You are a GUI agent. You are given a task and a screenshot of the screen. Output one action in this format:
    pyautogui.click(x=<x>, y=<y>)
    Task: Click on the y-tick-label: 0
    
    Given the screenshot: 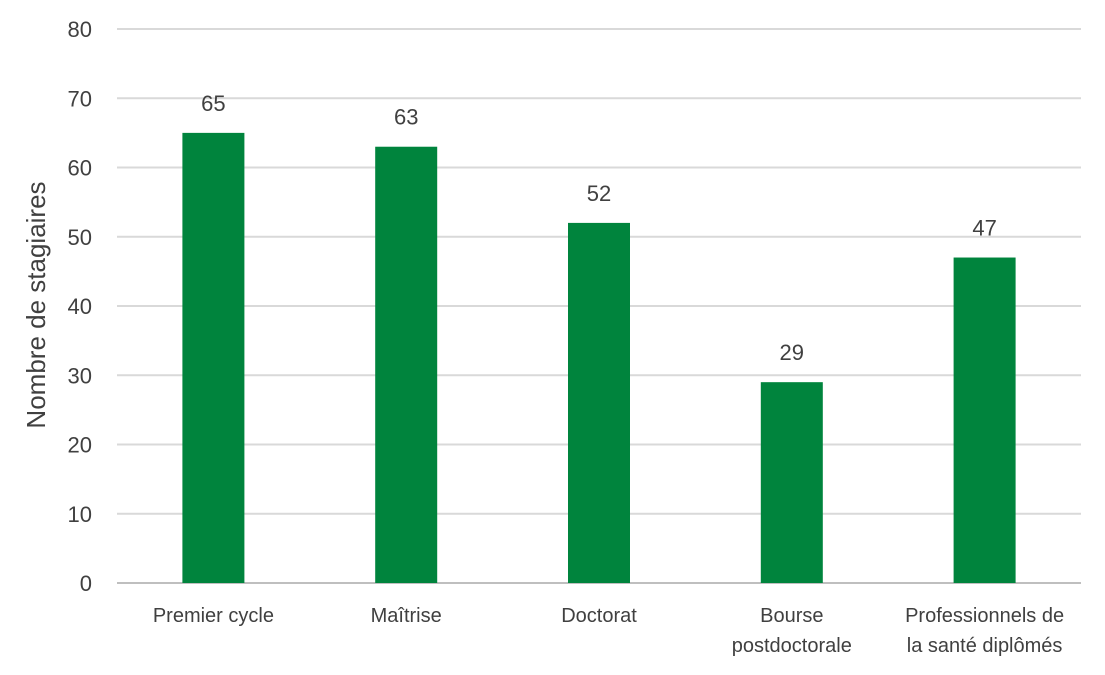 What is the action you would take?
    pyautogui.click(x=86, y=583)
    